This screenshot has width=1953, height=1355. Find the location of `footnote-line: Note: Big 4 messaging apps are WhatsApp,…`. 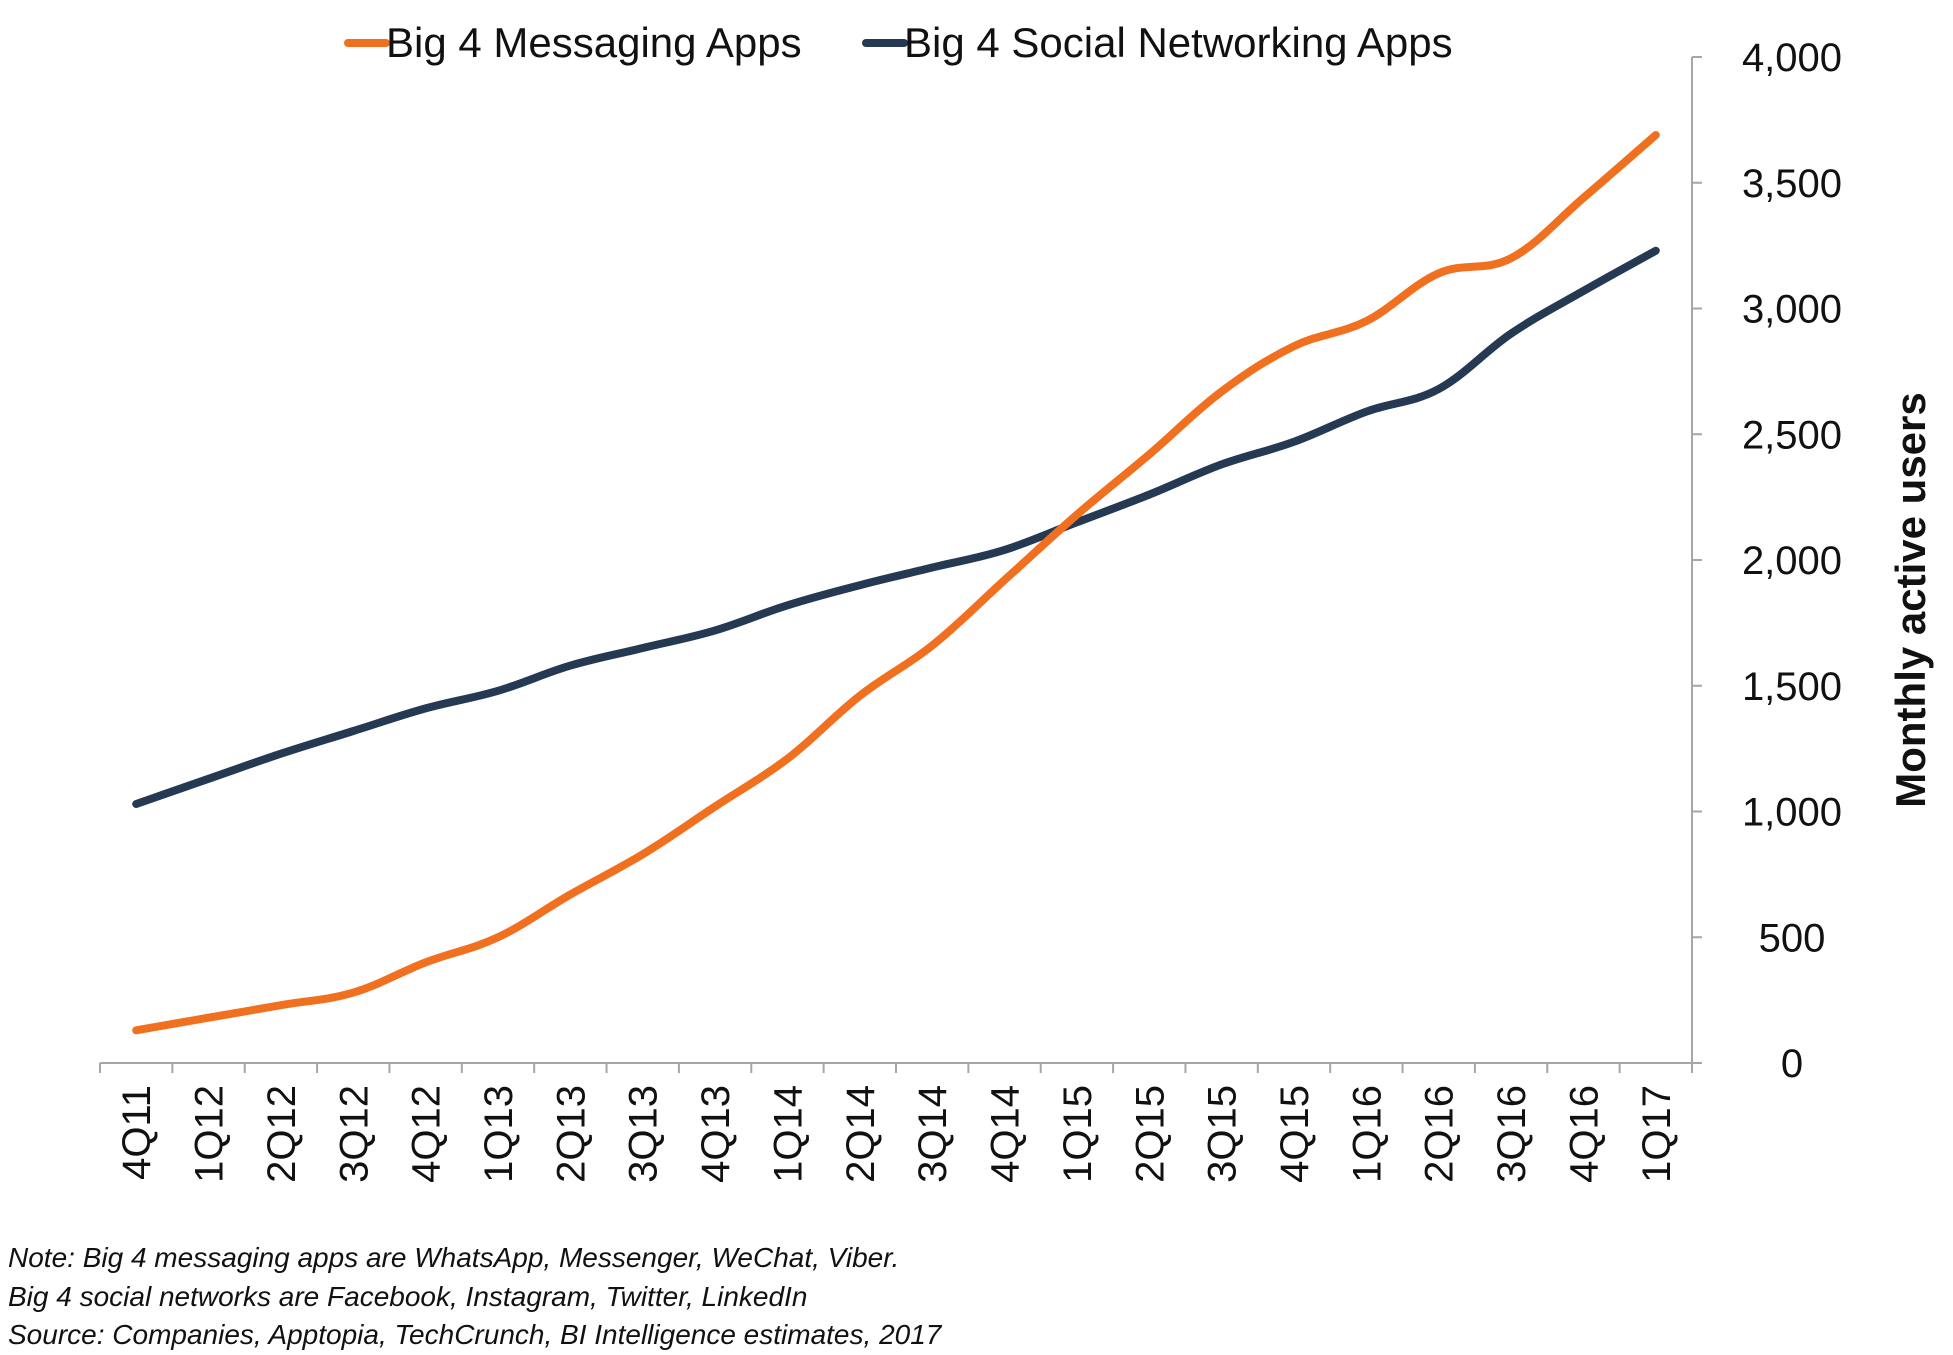

footnote-line: Note: Big 4 messaging apps are WhatsApp,… is located at coordinates (453, 1257).